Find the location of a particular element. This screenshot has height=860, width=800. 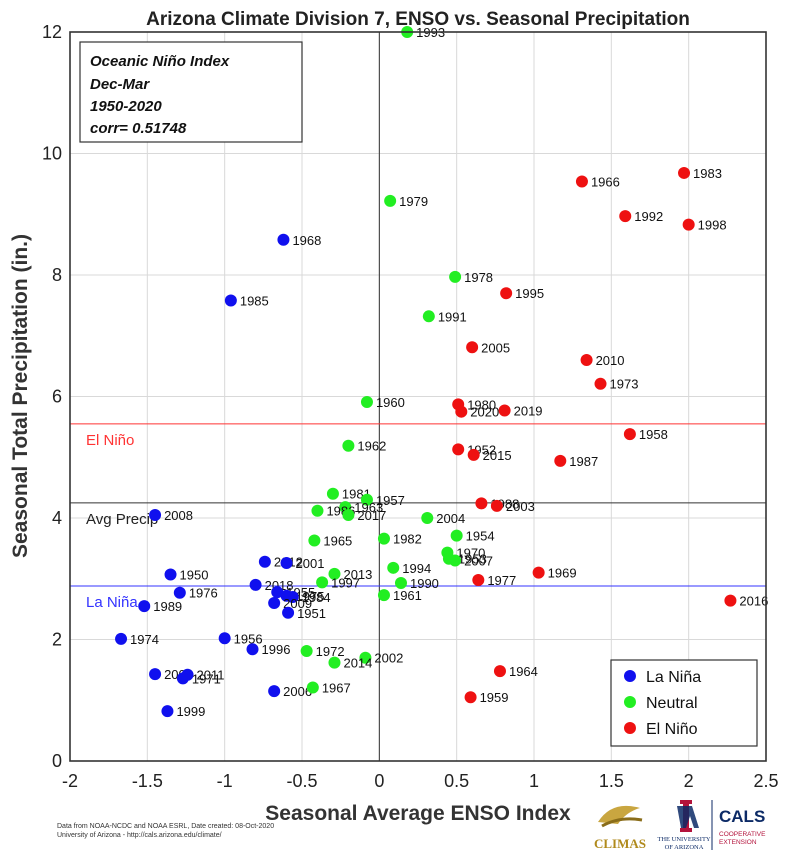

x-tick-label: 0 is located at coordinates (379, 781).